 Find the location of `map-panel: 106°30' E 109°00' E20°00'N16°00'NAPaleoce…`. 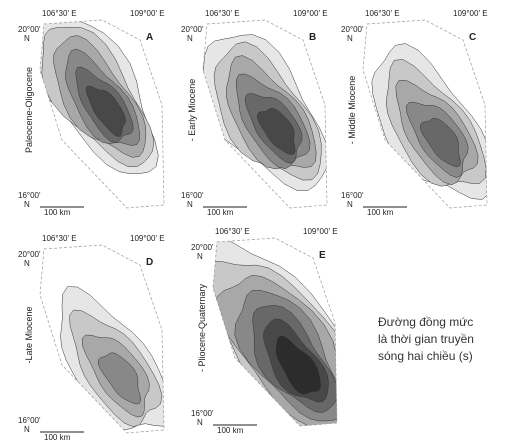

map-panel: 106°30' E 109°00' E20°00'N16°00'NAPaleoce… is located at coordinates (91, 113).